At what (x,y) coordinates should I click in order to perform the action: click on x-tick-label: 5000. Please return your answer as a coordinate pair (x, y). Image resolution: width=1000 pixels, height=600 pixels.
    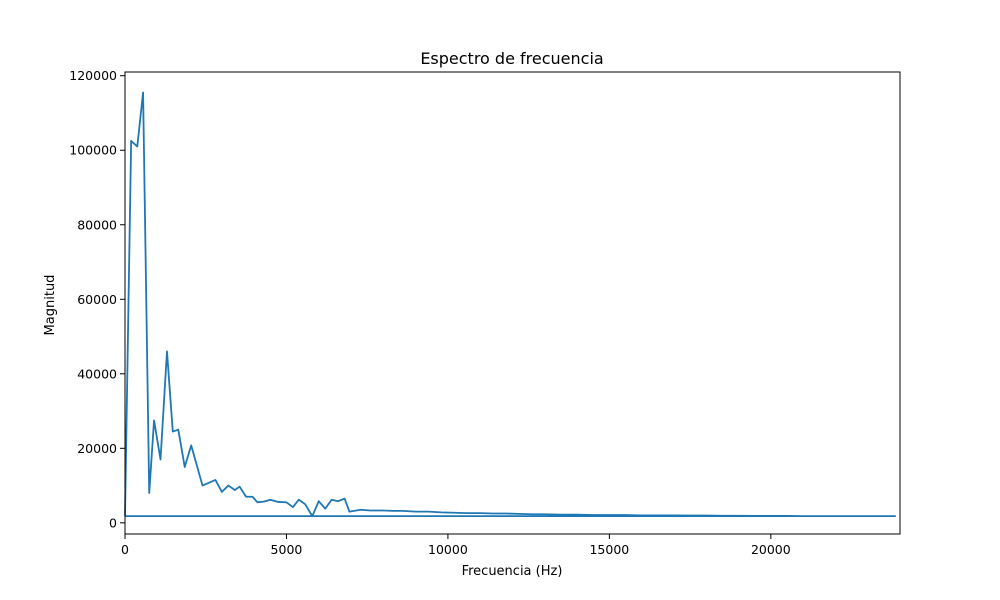
    Looking at the image, I should click on (287, 549).